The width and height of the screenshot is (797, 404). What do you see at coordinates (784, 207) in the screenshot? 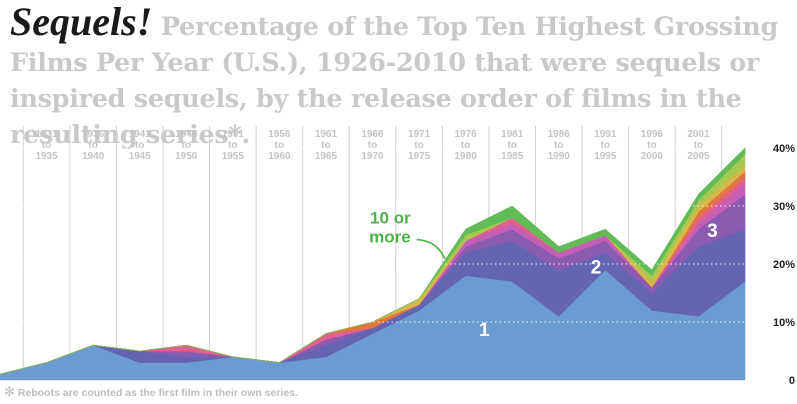
I see `y-tick-label: 30%` at bounding box center [784, 207].